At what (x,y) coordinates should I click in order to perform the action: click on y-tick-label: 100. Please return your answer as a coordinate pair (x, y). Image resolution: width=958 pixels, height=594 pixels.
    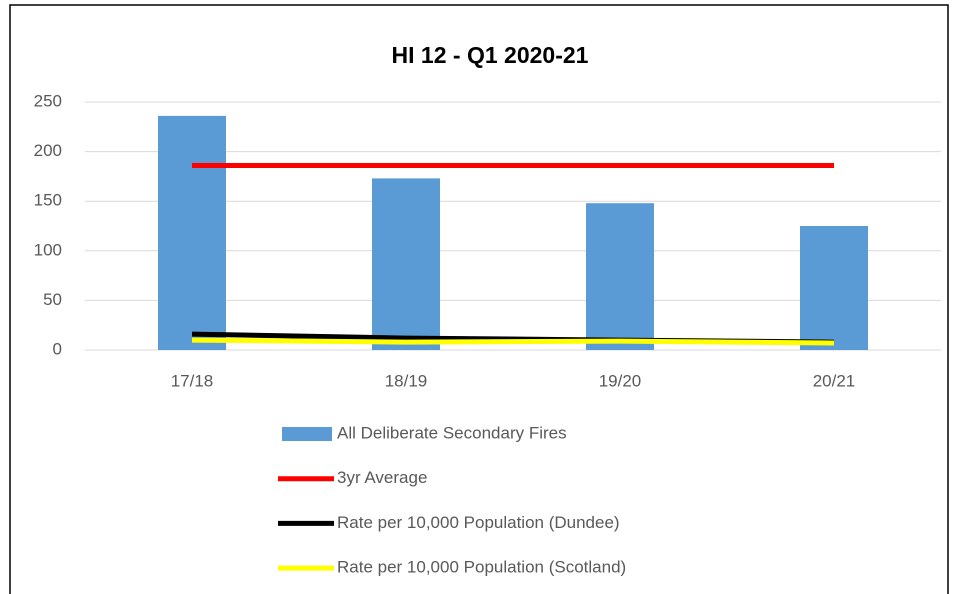
    Looking at the image, I should click on (48, 249).